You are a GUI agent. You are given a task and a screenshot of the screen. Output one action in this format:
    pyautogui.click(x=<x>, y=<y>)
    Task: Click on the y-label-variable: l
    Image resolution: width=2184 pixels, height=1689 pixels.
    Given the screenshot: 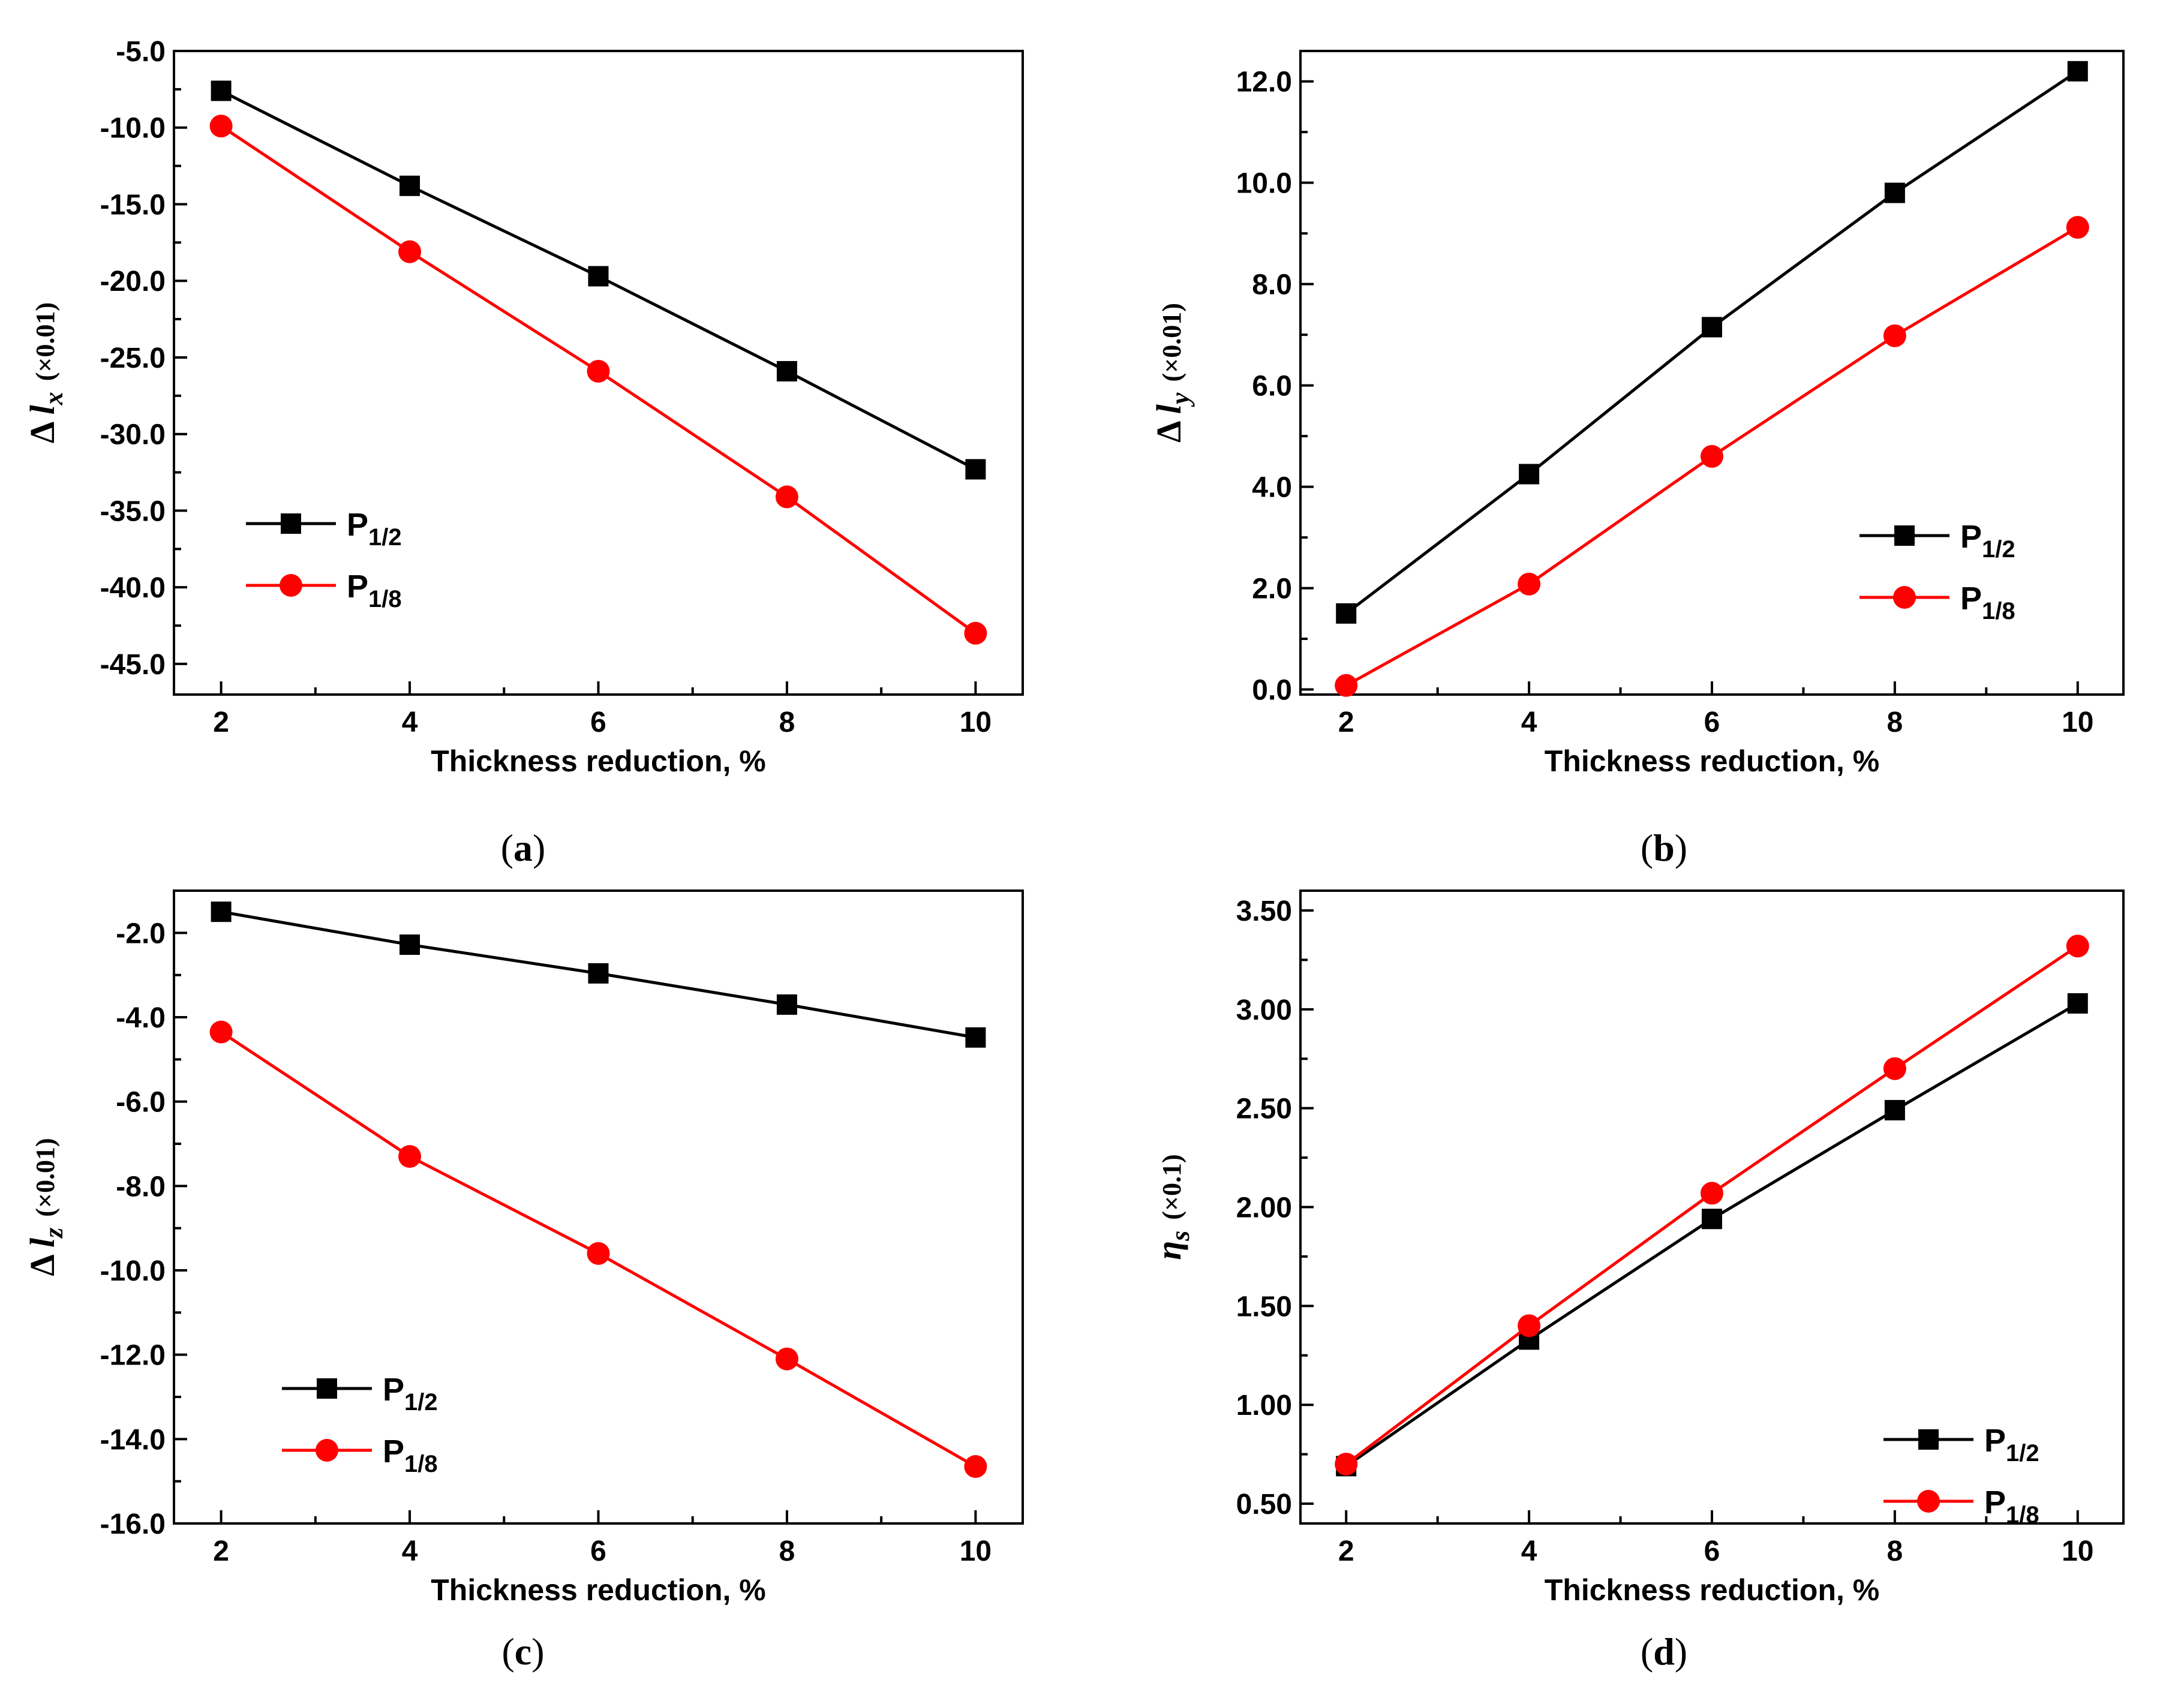 What is the action you would take?
    pyautogui.click(x=42, y=1242)
    